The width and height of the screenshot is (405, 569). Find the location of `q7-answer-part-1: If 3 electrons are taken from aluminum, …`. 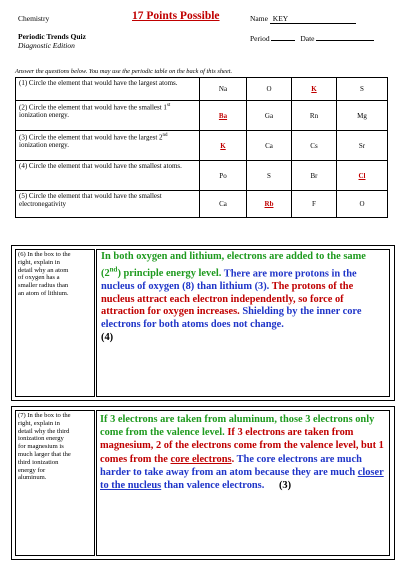

q7-answer-part-1: If 3 electrons are taken from aluminum, … is located at coordinates (237, 426).